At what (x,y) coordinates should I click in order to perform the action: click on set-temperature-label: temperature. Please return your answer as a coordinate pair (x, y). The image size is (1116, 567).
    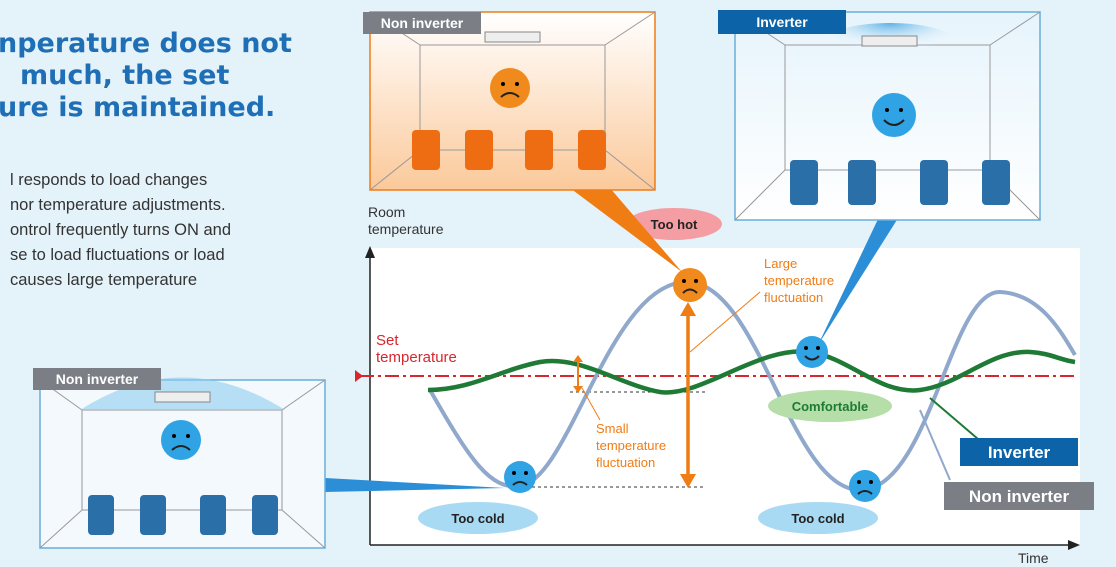
    Looking at the image, I should click on (416, 357).